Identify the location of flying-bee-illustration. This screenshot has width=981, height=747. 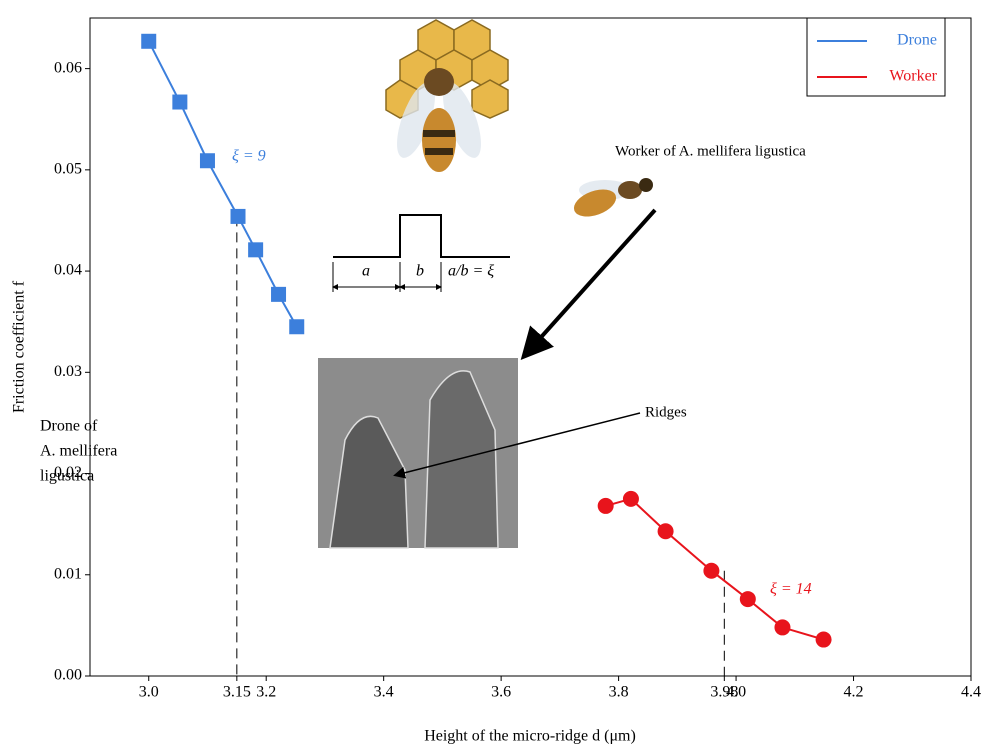
(613, 197).